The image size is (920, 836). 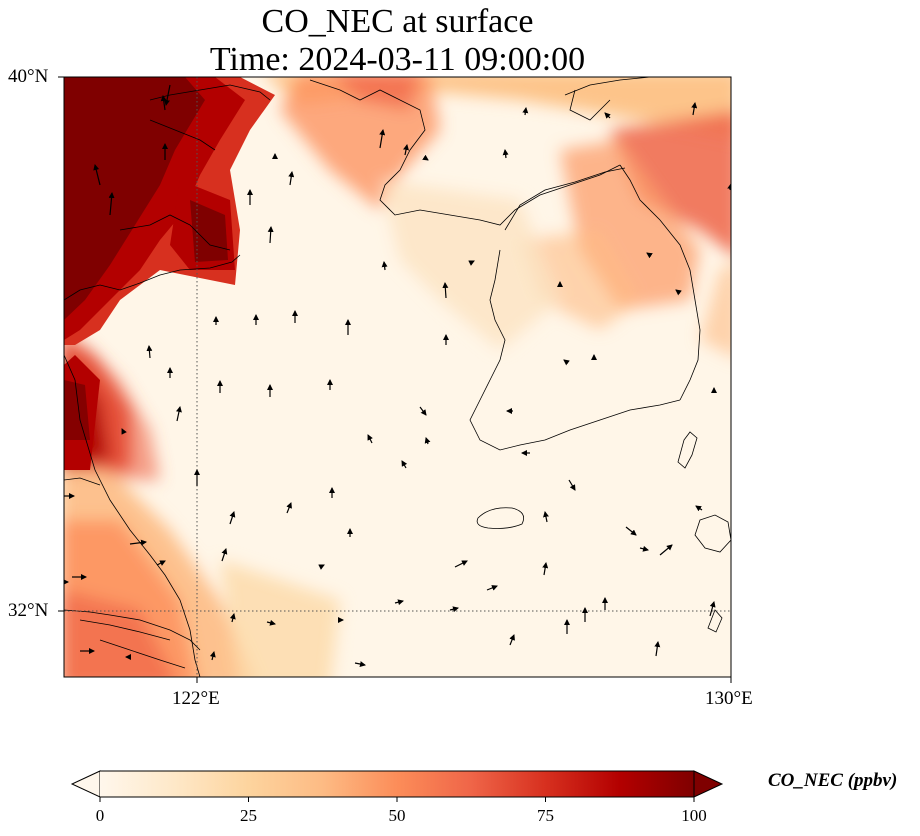 I want to click on colorbar-gradient, so click(x=397, y=784).